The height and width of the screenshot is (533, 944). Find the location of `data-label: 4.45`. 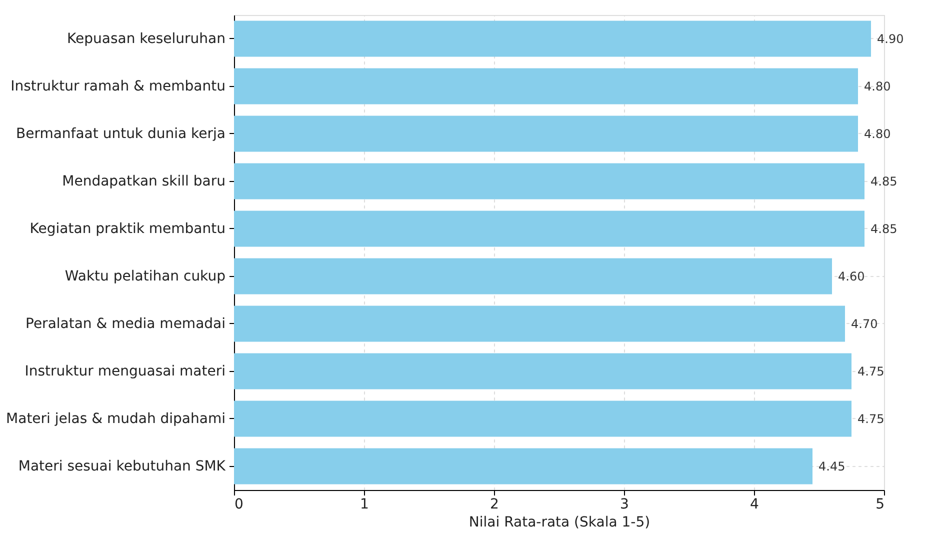

data-label: 4.45 is located at coordinates (832, 466).